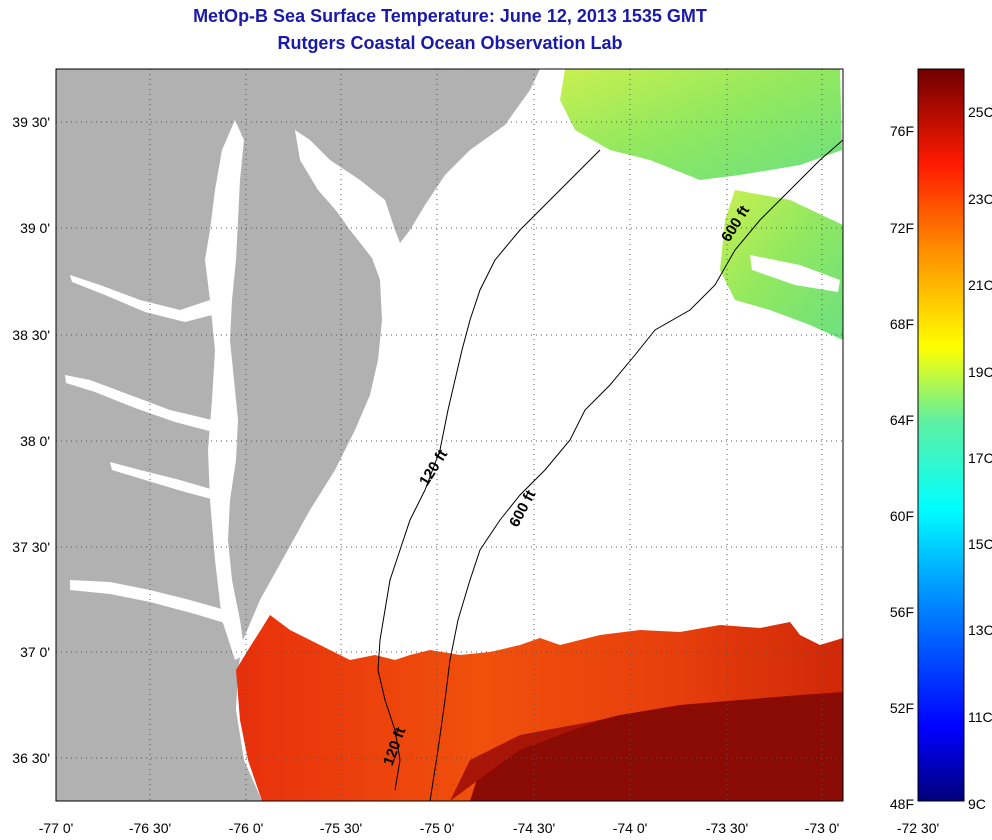 The image size is (992, 840). Describe the element at coordinates (341, 828) in the screenshot. I see `lon-label-75-30: -75 30'` at that location.